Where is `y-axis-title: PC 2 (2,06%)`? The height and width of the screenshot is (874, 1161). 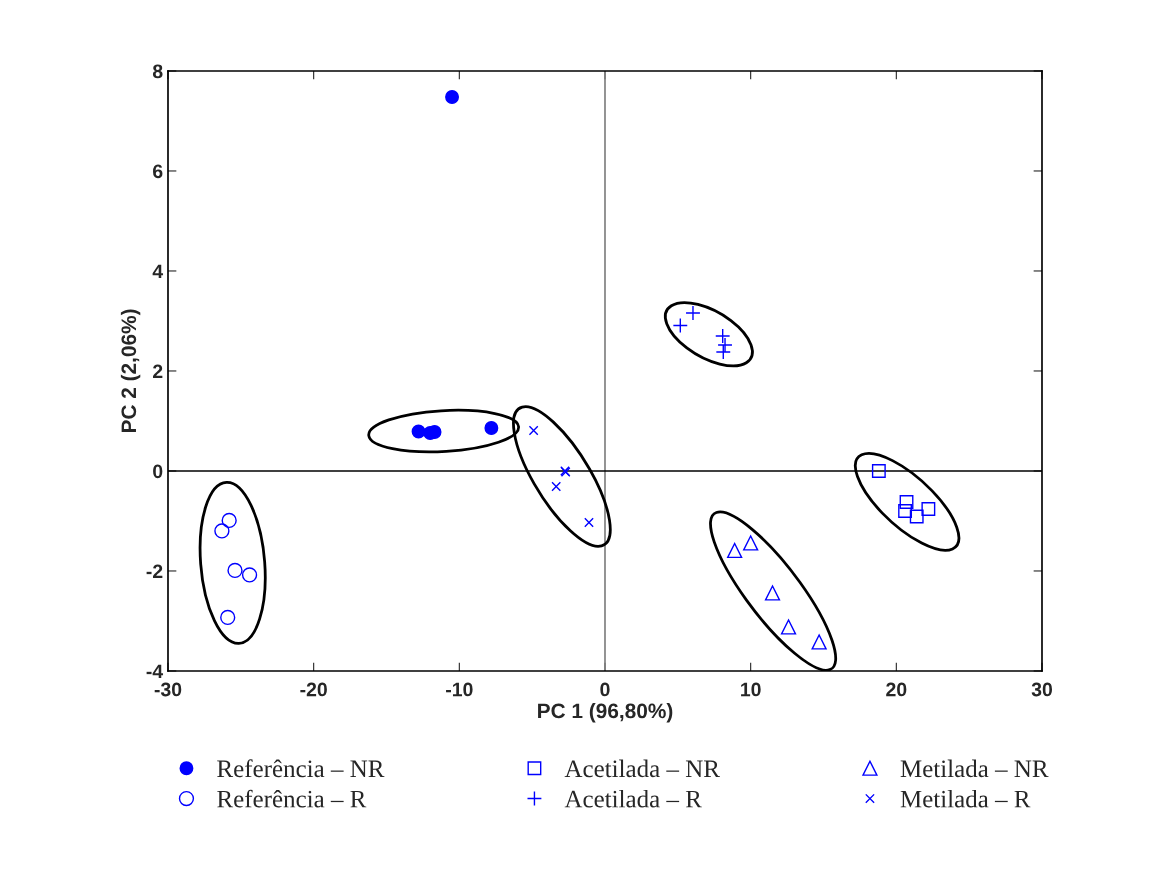 y-axis-title: PC 2 (2,06%) is located at coordinates (130, 371).